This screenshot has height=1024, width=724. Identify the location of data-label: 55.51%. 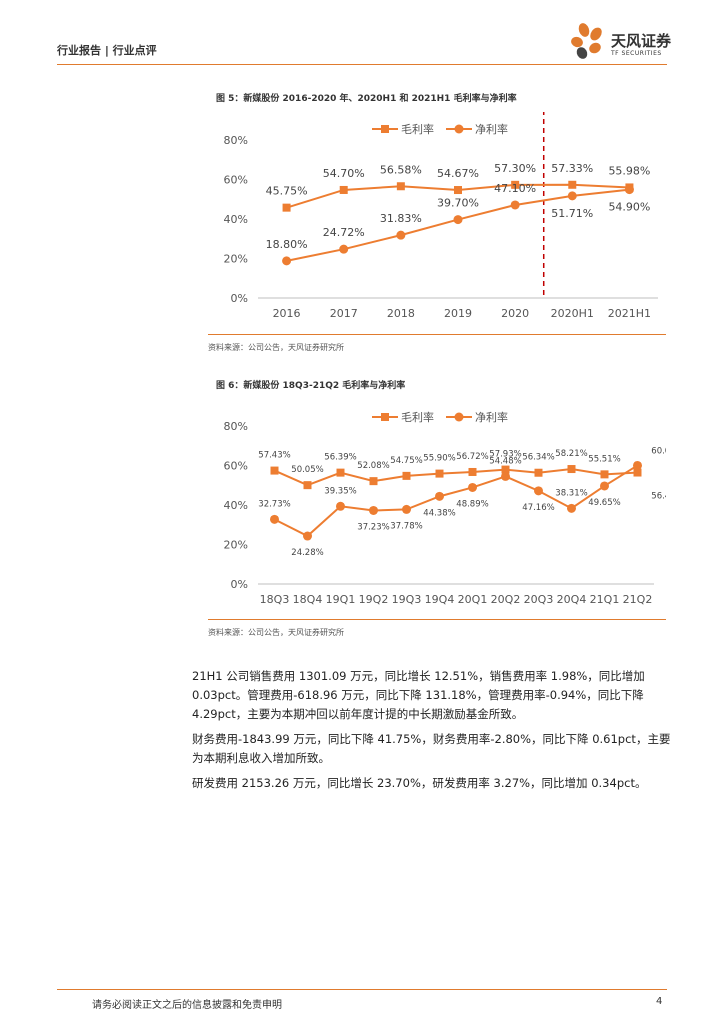
(604, 459).